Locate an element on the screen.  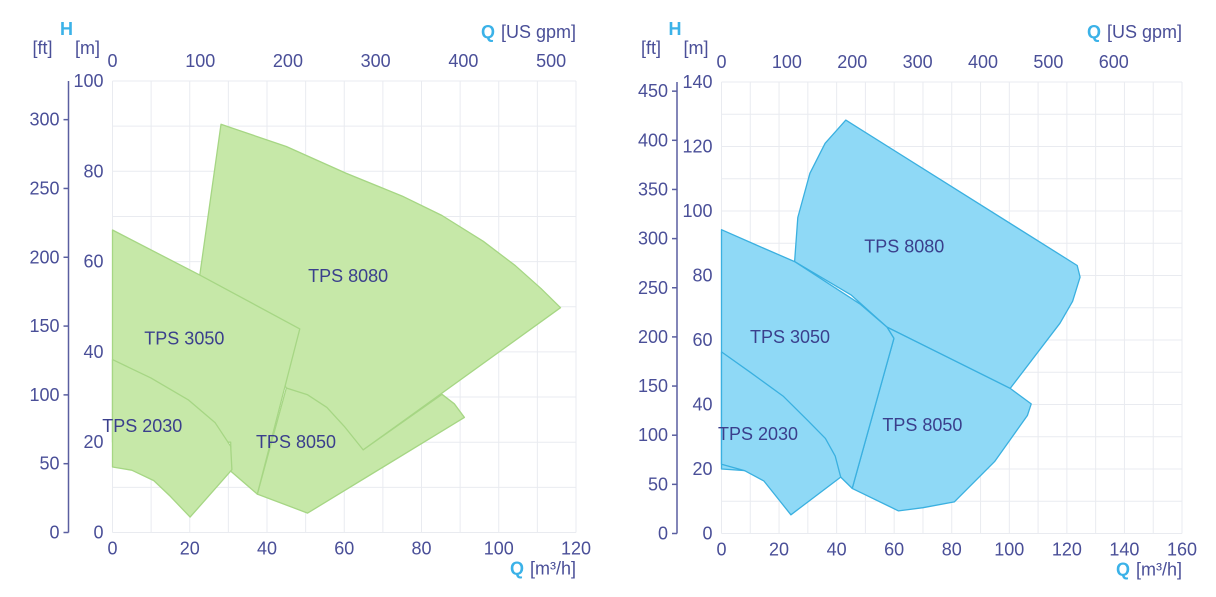
y2-tick-label: 450 is located at coordinates (653, 91).